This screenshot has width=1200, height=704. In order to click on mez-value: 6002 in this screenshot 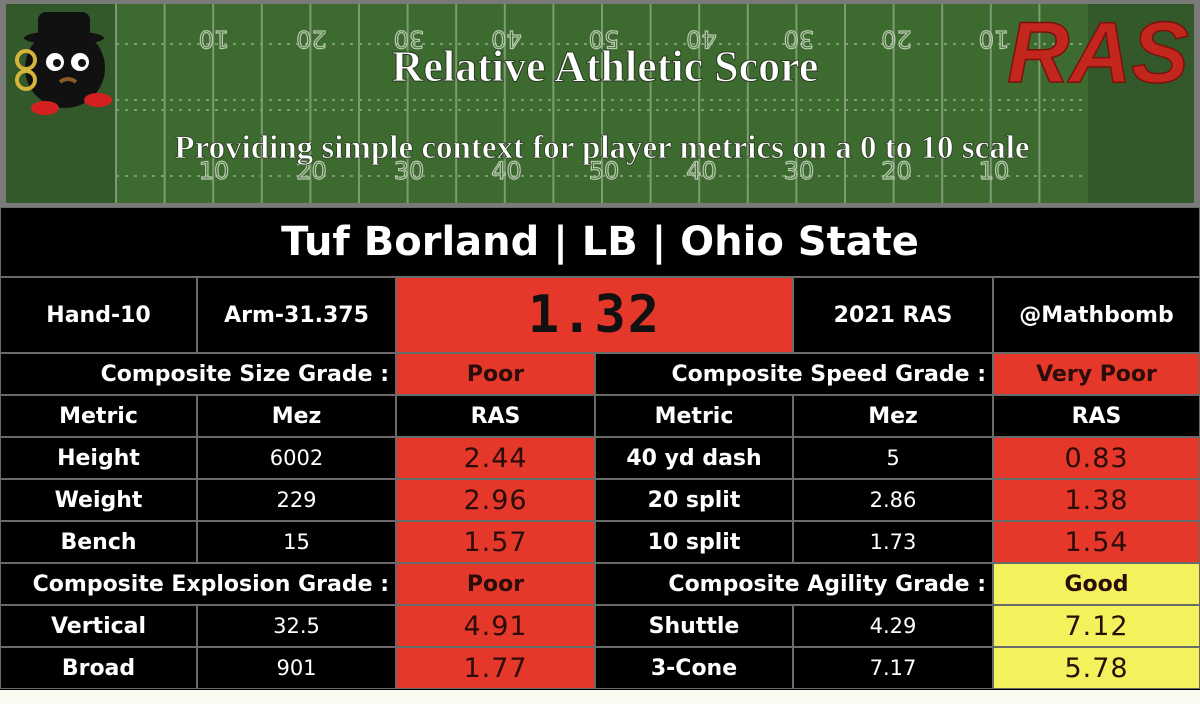, I will do `click(296, 458)`.